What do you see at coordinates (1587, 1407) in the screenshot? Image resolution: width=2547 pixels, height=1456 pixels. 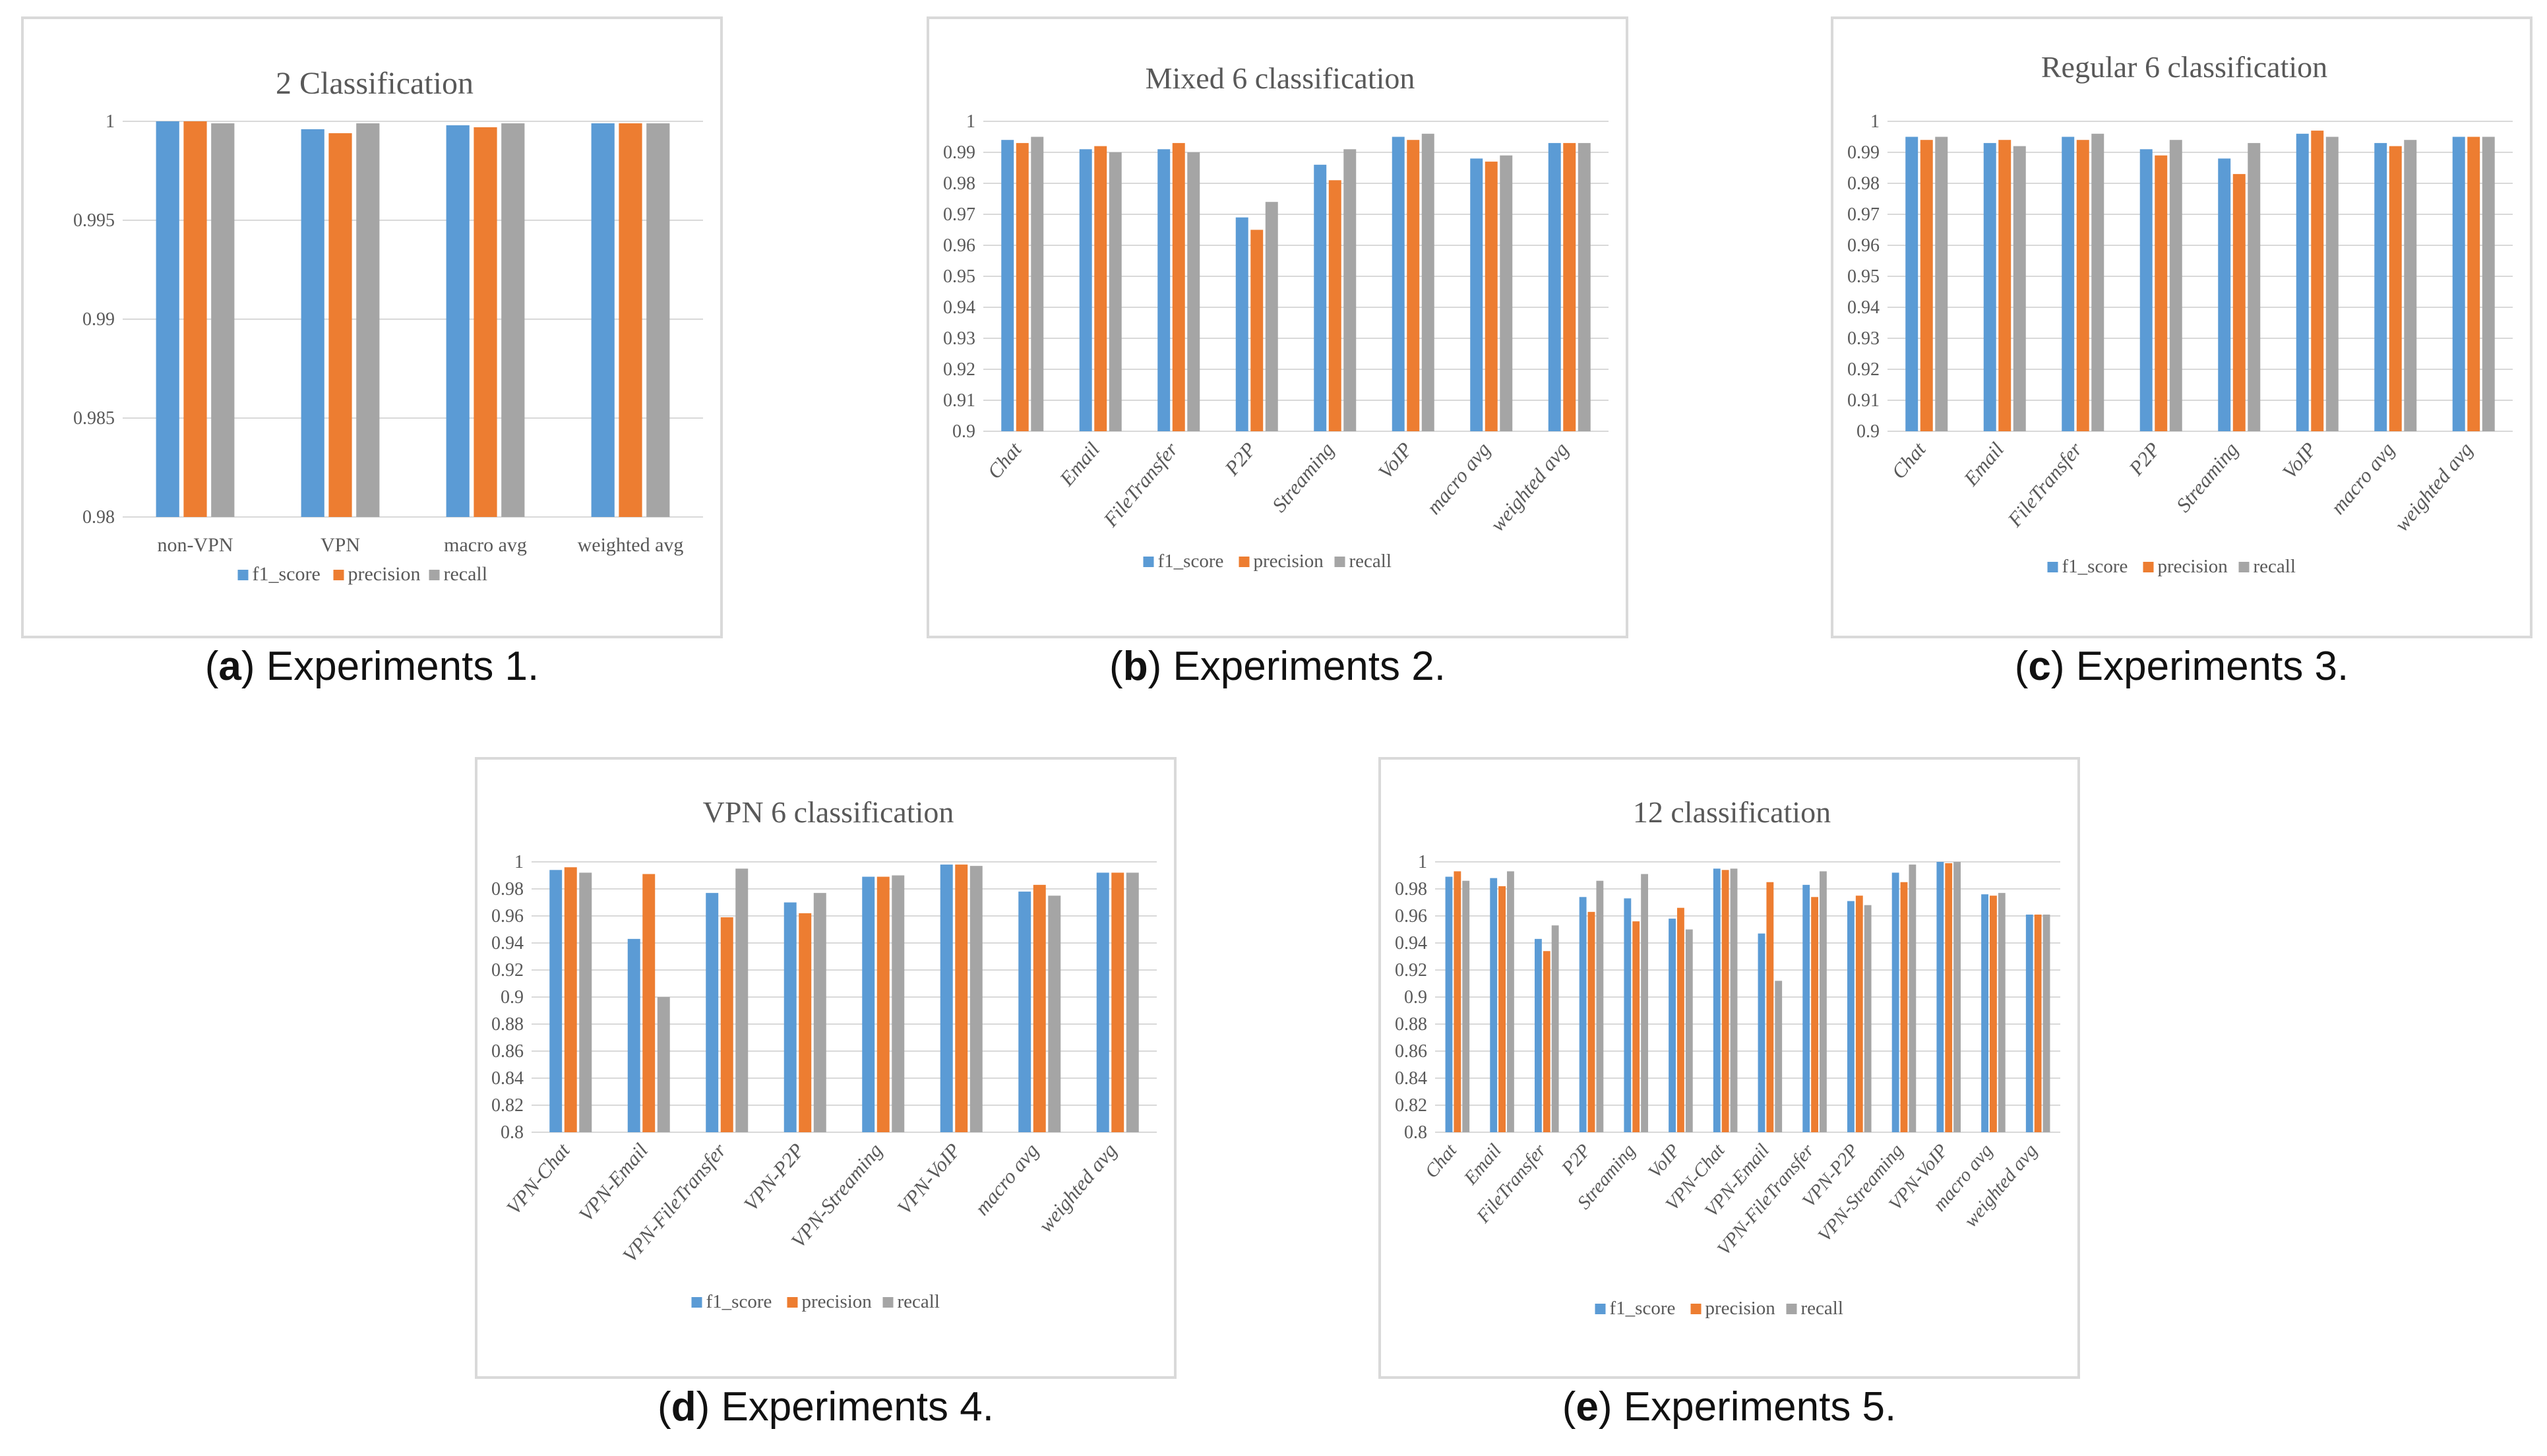 I see `caption-letter-e: e` at bounding box center [1587, 1407].